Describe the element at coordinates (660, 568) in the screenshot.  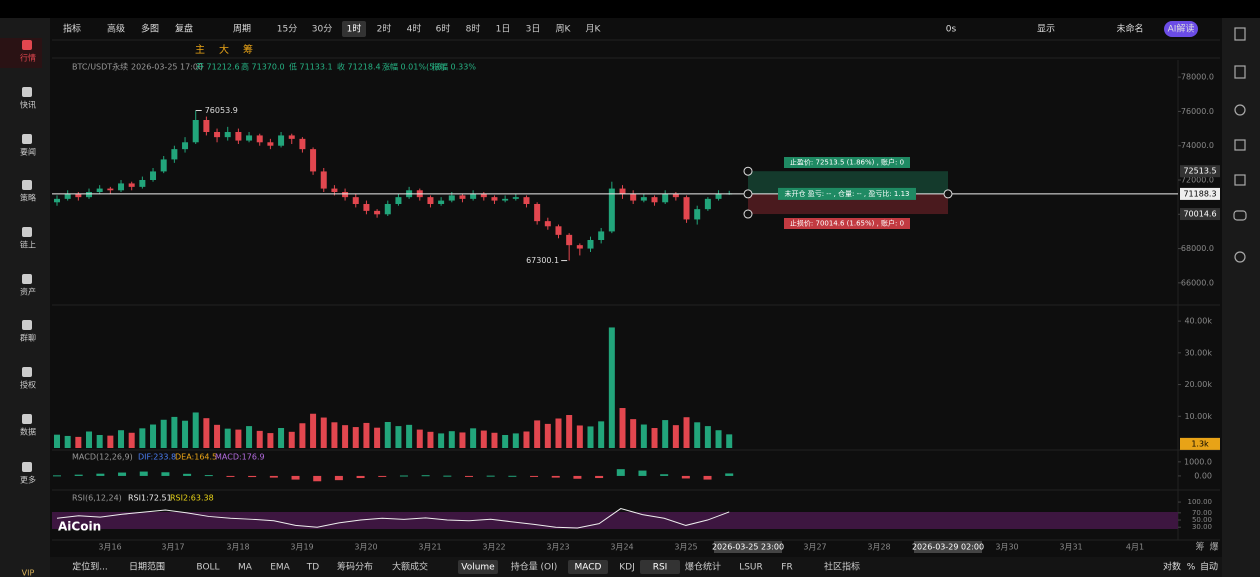
I see `indicator: RSI` at that location.